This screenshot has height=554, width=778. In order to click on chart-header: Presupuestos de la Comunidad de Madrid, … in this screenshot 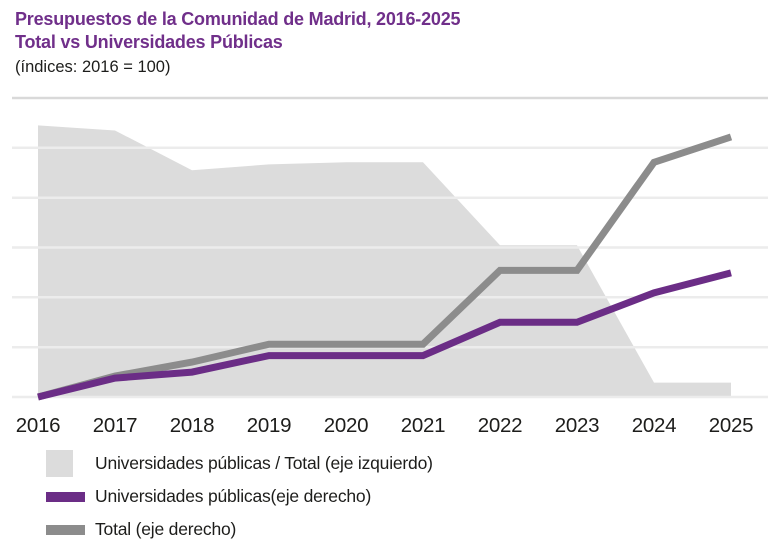, I will do `click(238, 43)`.